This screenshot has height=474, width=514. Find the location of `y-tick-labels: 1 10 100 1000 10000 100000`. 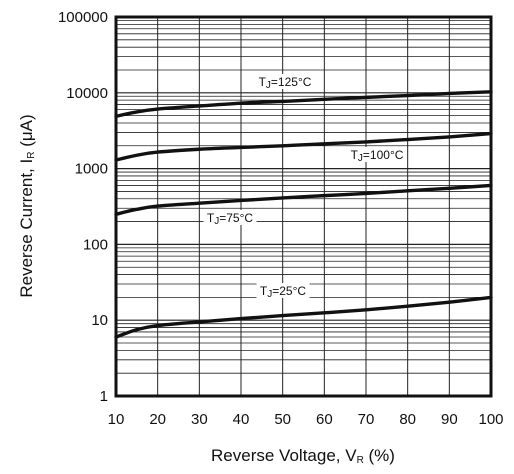

y-tick-labels: 1 10 100 1000 10000 100000 is located at coordinates (83, 207).